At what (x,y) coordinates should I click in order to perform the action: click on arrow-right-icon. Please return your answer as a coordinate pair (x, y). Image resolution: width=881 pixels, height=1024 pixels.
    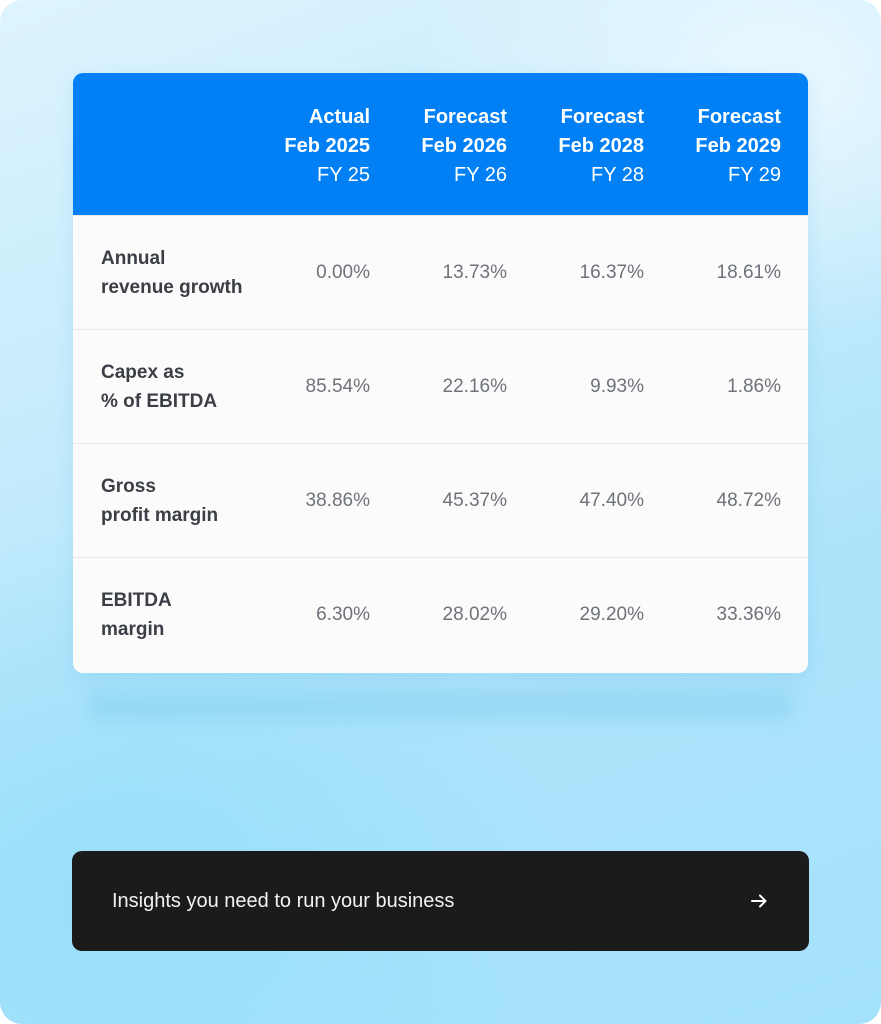
    Looking at the image, I should click on (759, 901).